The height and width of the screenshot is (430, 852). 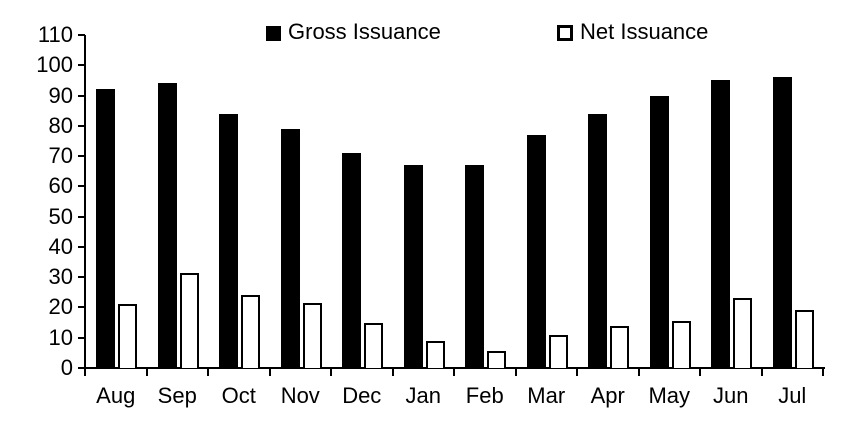 I want to click on bar-gross-mar, so click(x=536, y=251).